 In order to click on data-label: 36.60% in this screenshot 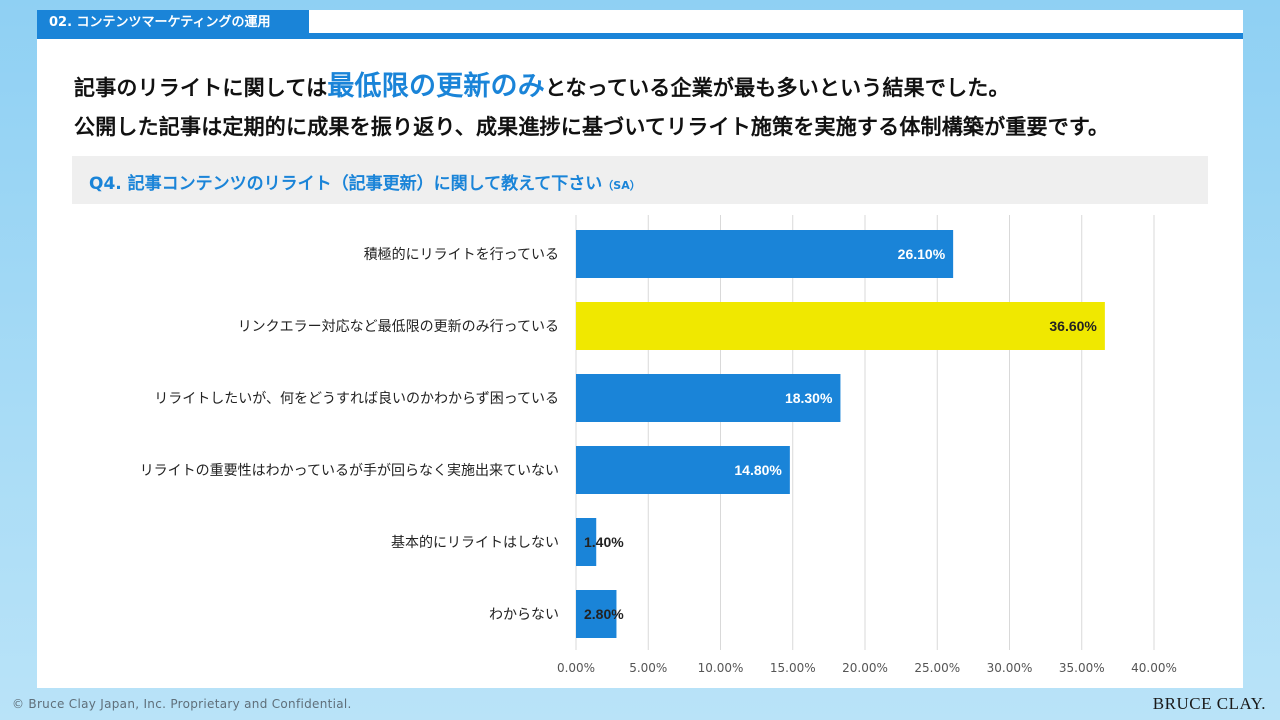, I will do `click(1073, 326)`.